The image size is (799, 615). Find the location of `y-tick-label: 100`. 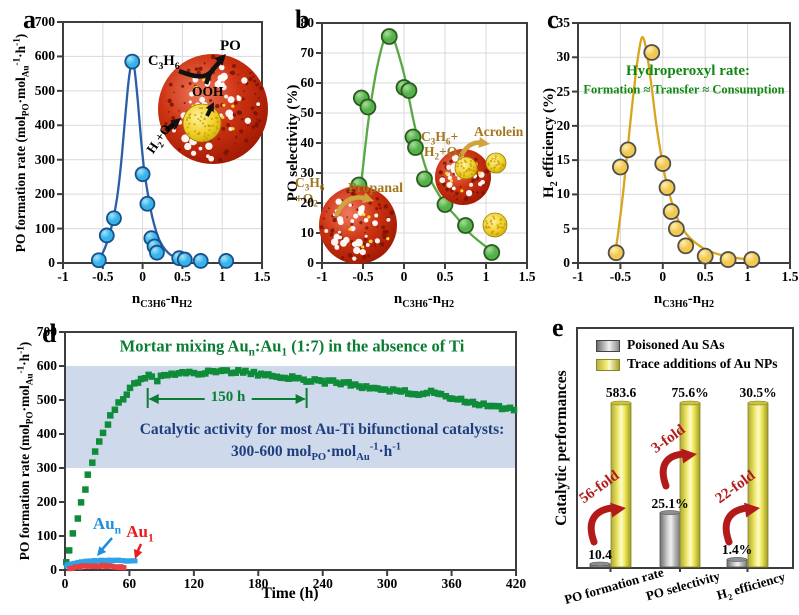

y-tick-label: 100 is located at coordinates (46, 535).